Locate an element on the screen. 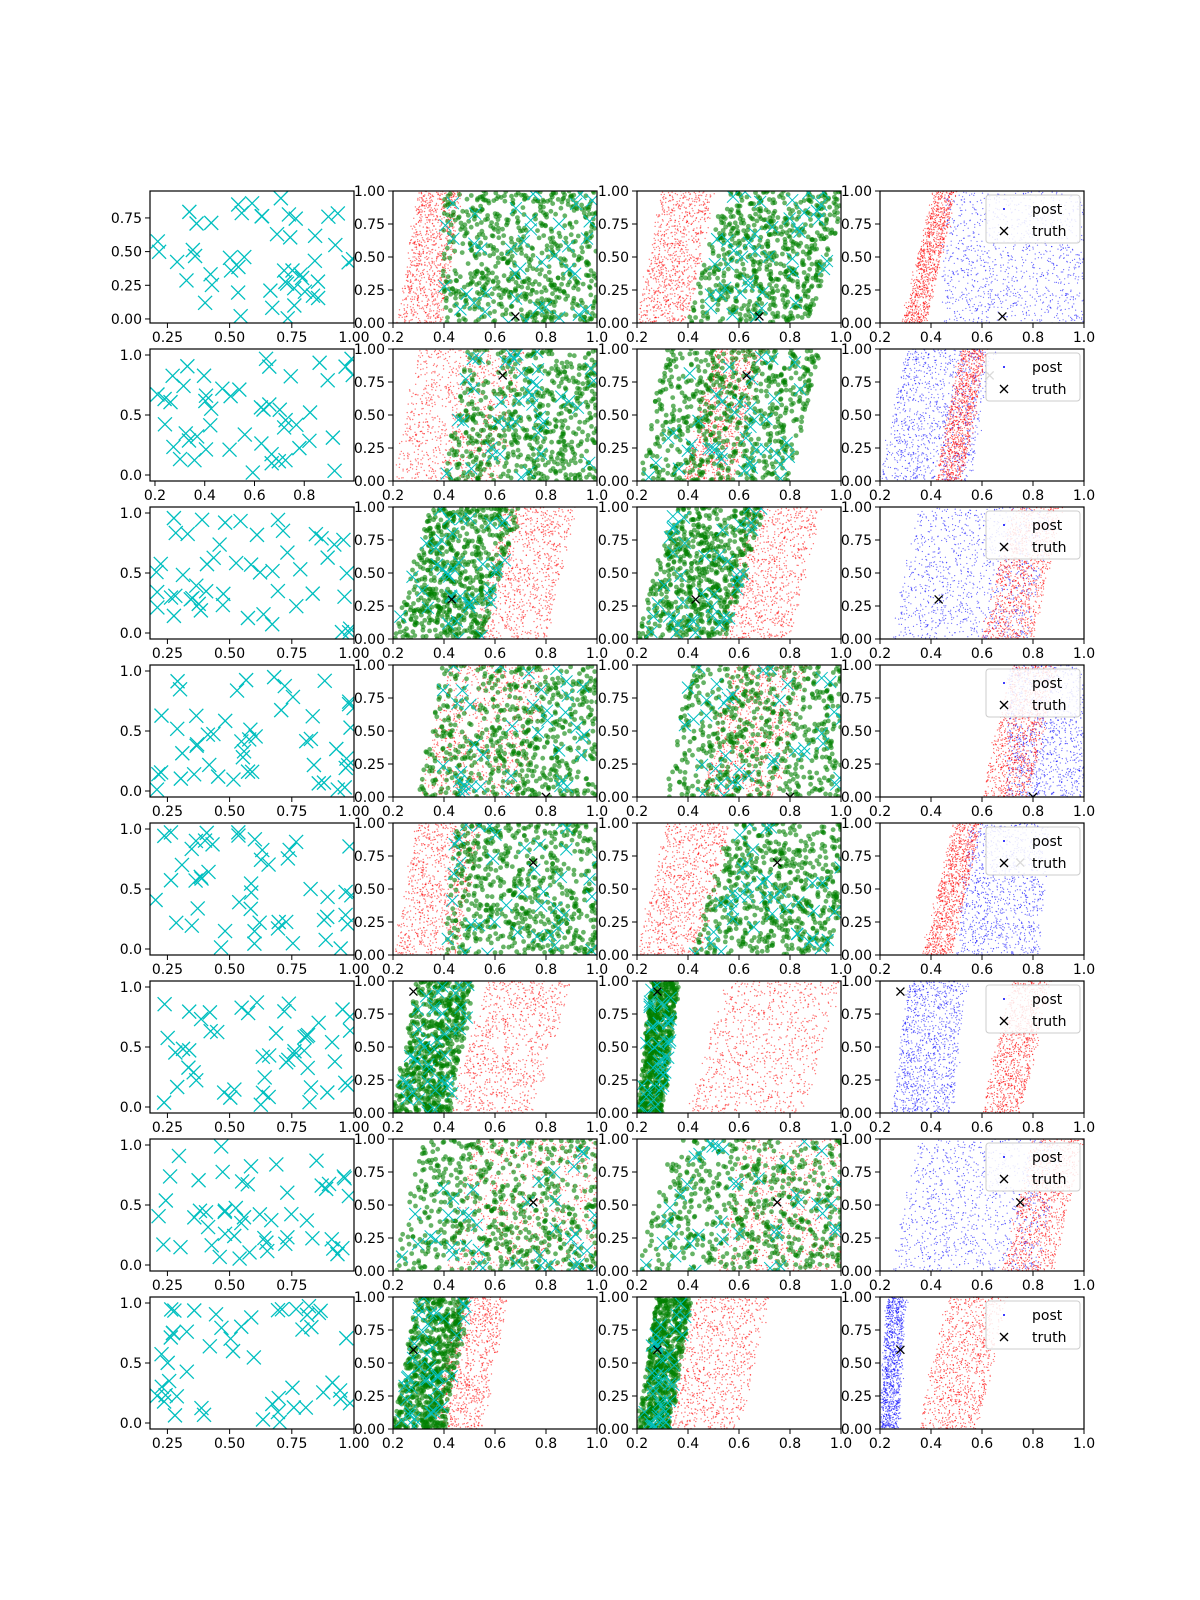 The width and height of the screenshot is (1200, 1600). data-point-marker is located at coordinates (792, 200).